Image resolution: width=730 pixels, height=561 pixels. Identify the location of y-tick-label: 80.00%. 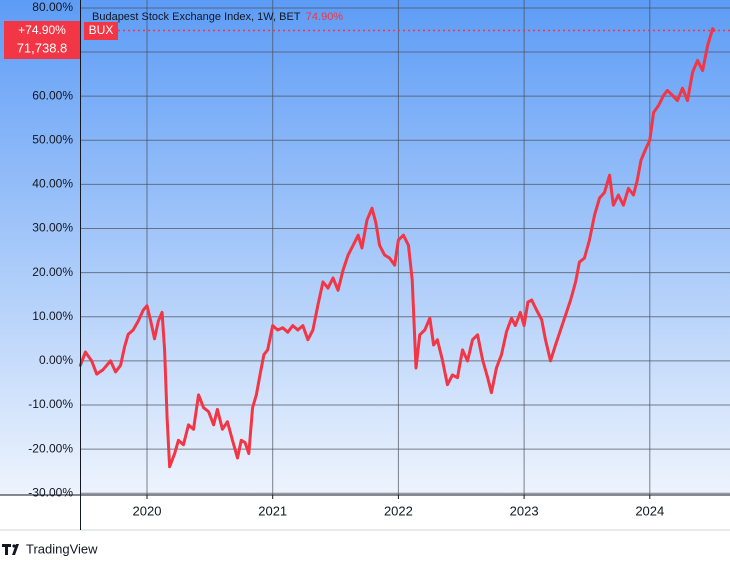
(52, 7).